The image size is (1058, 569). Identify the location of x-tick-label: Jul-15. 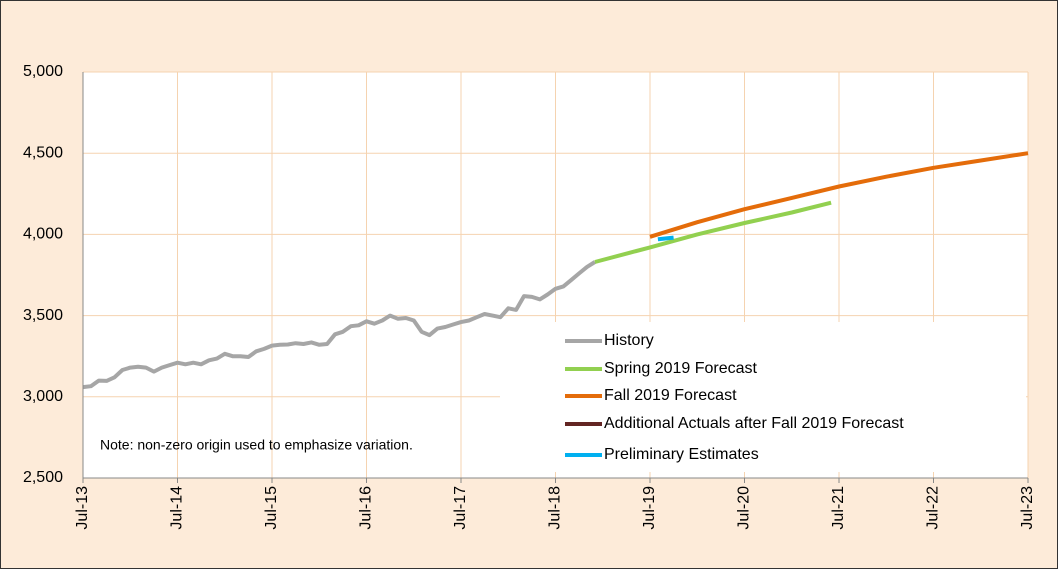
(271, 508).